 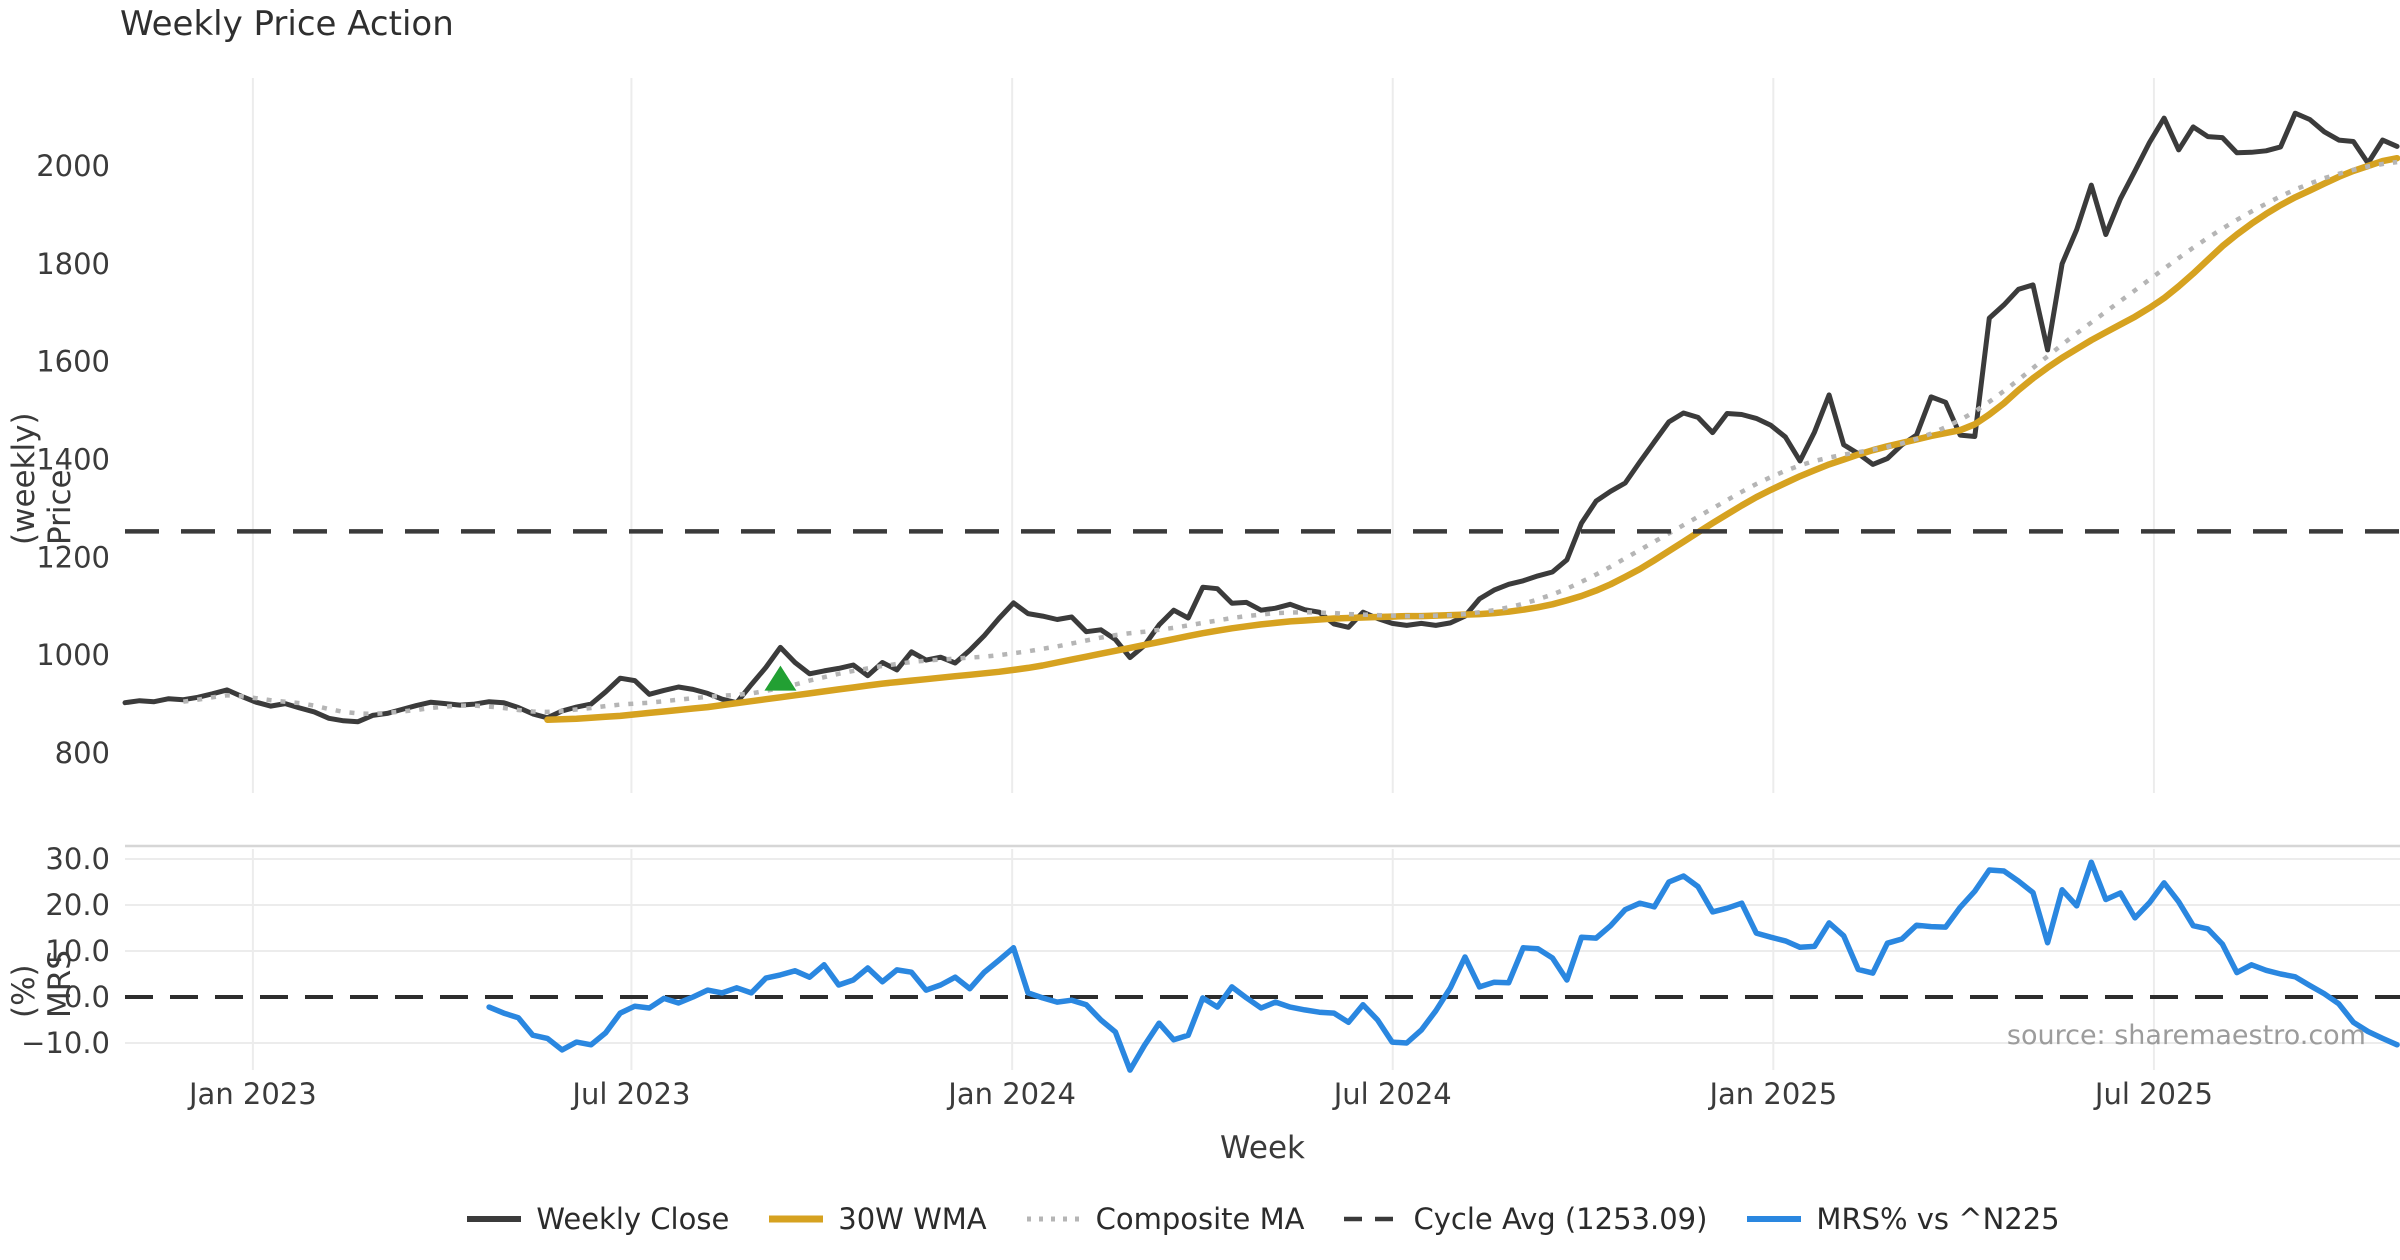 What do you see at coordinates (1262, 1148) in the screenshot?
I see `x-axis-label: Week` at bounding box center [1262, 1148].